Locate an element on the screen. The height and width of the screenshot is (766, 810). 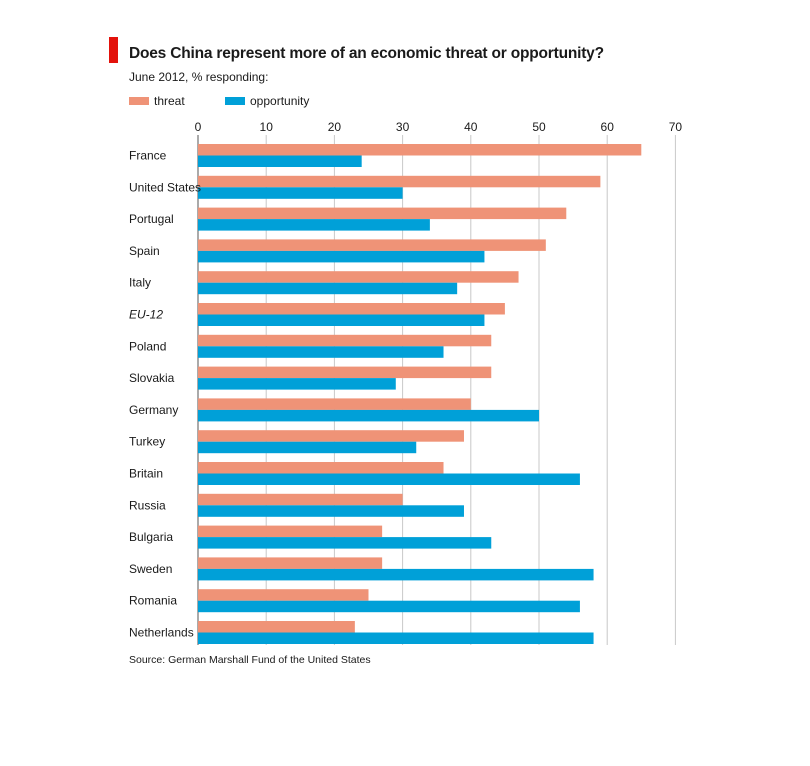
category-label: Italy is located at coordinates (140, 283).